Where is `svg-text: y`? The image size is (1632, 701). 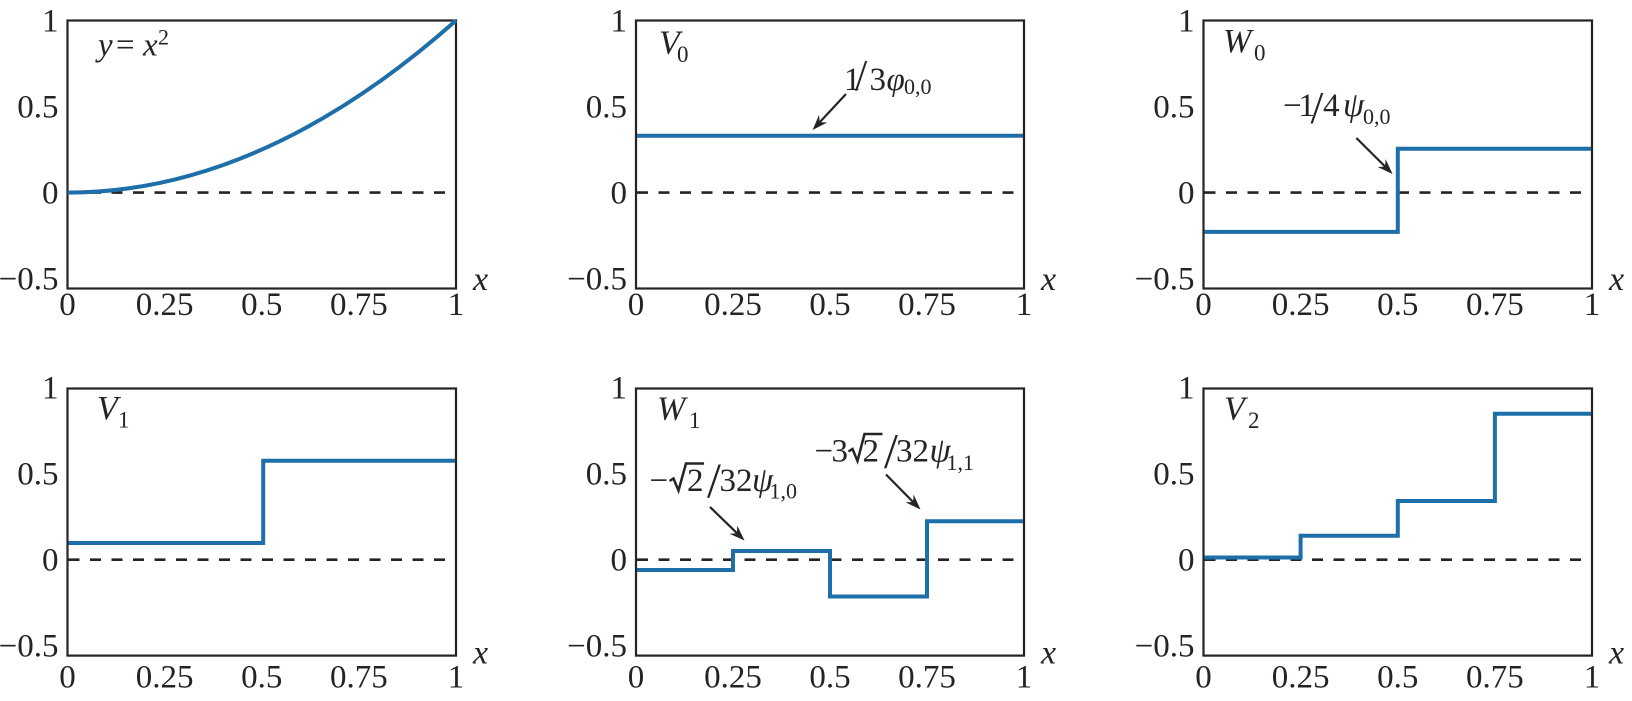 svg-text: y is located at coordinates (104, 46).